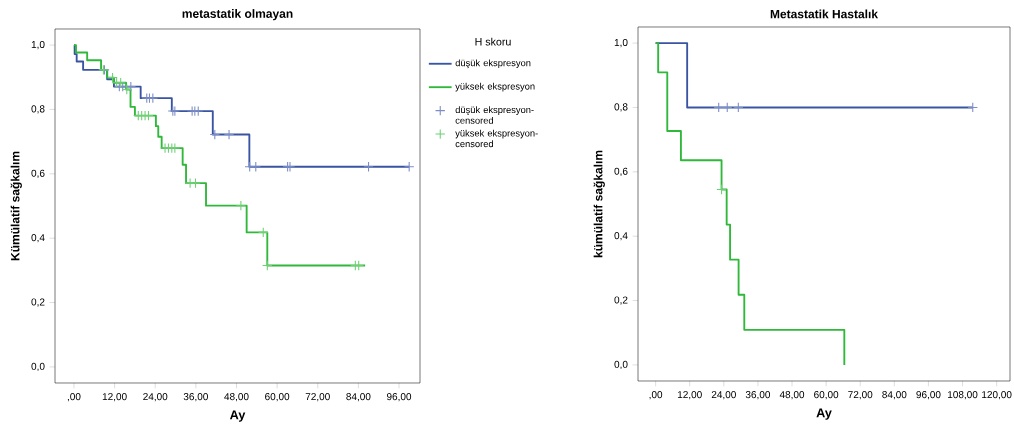 This screenshot has width=1014, height=426. I want to click on y-axis-title: Kümülatif sağkalım, so click(16, 206).